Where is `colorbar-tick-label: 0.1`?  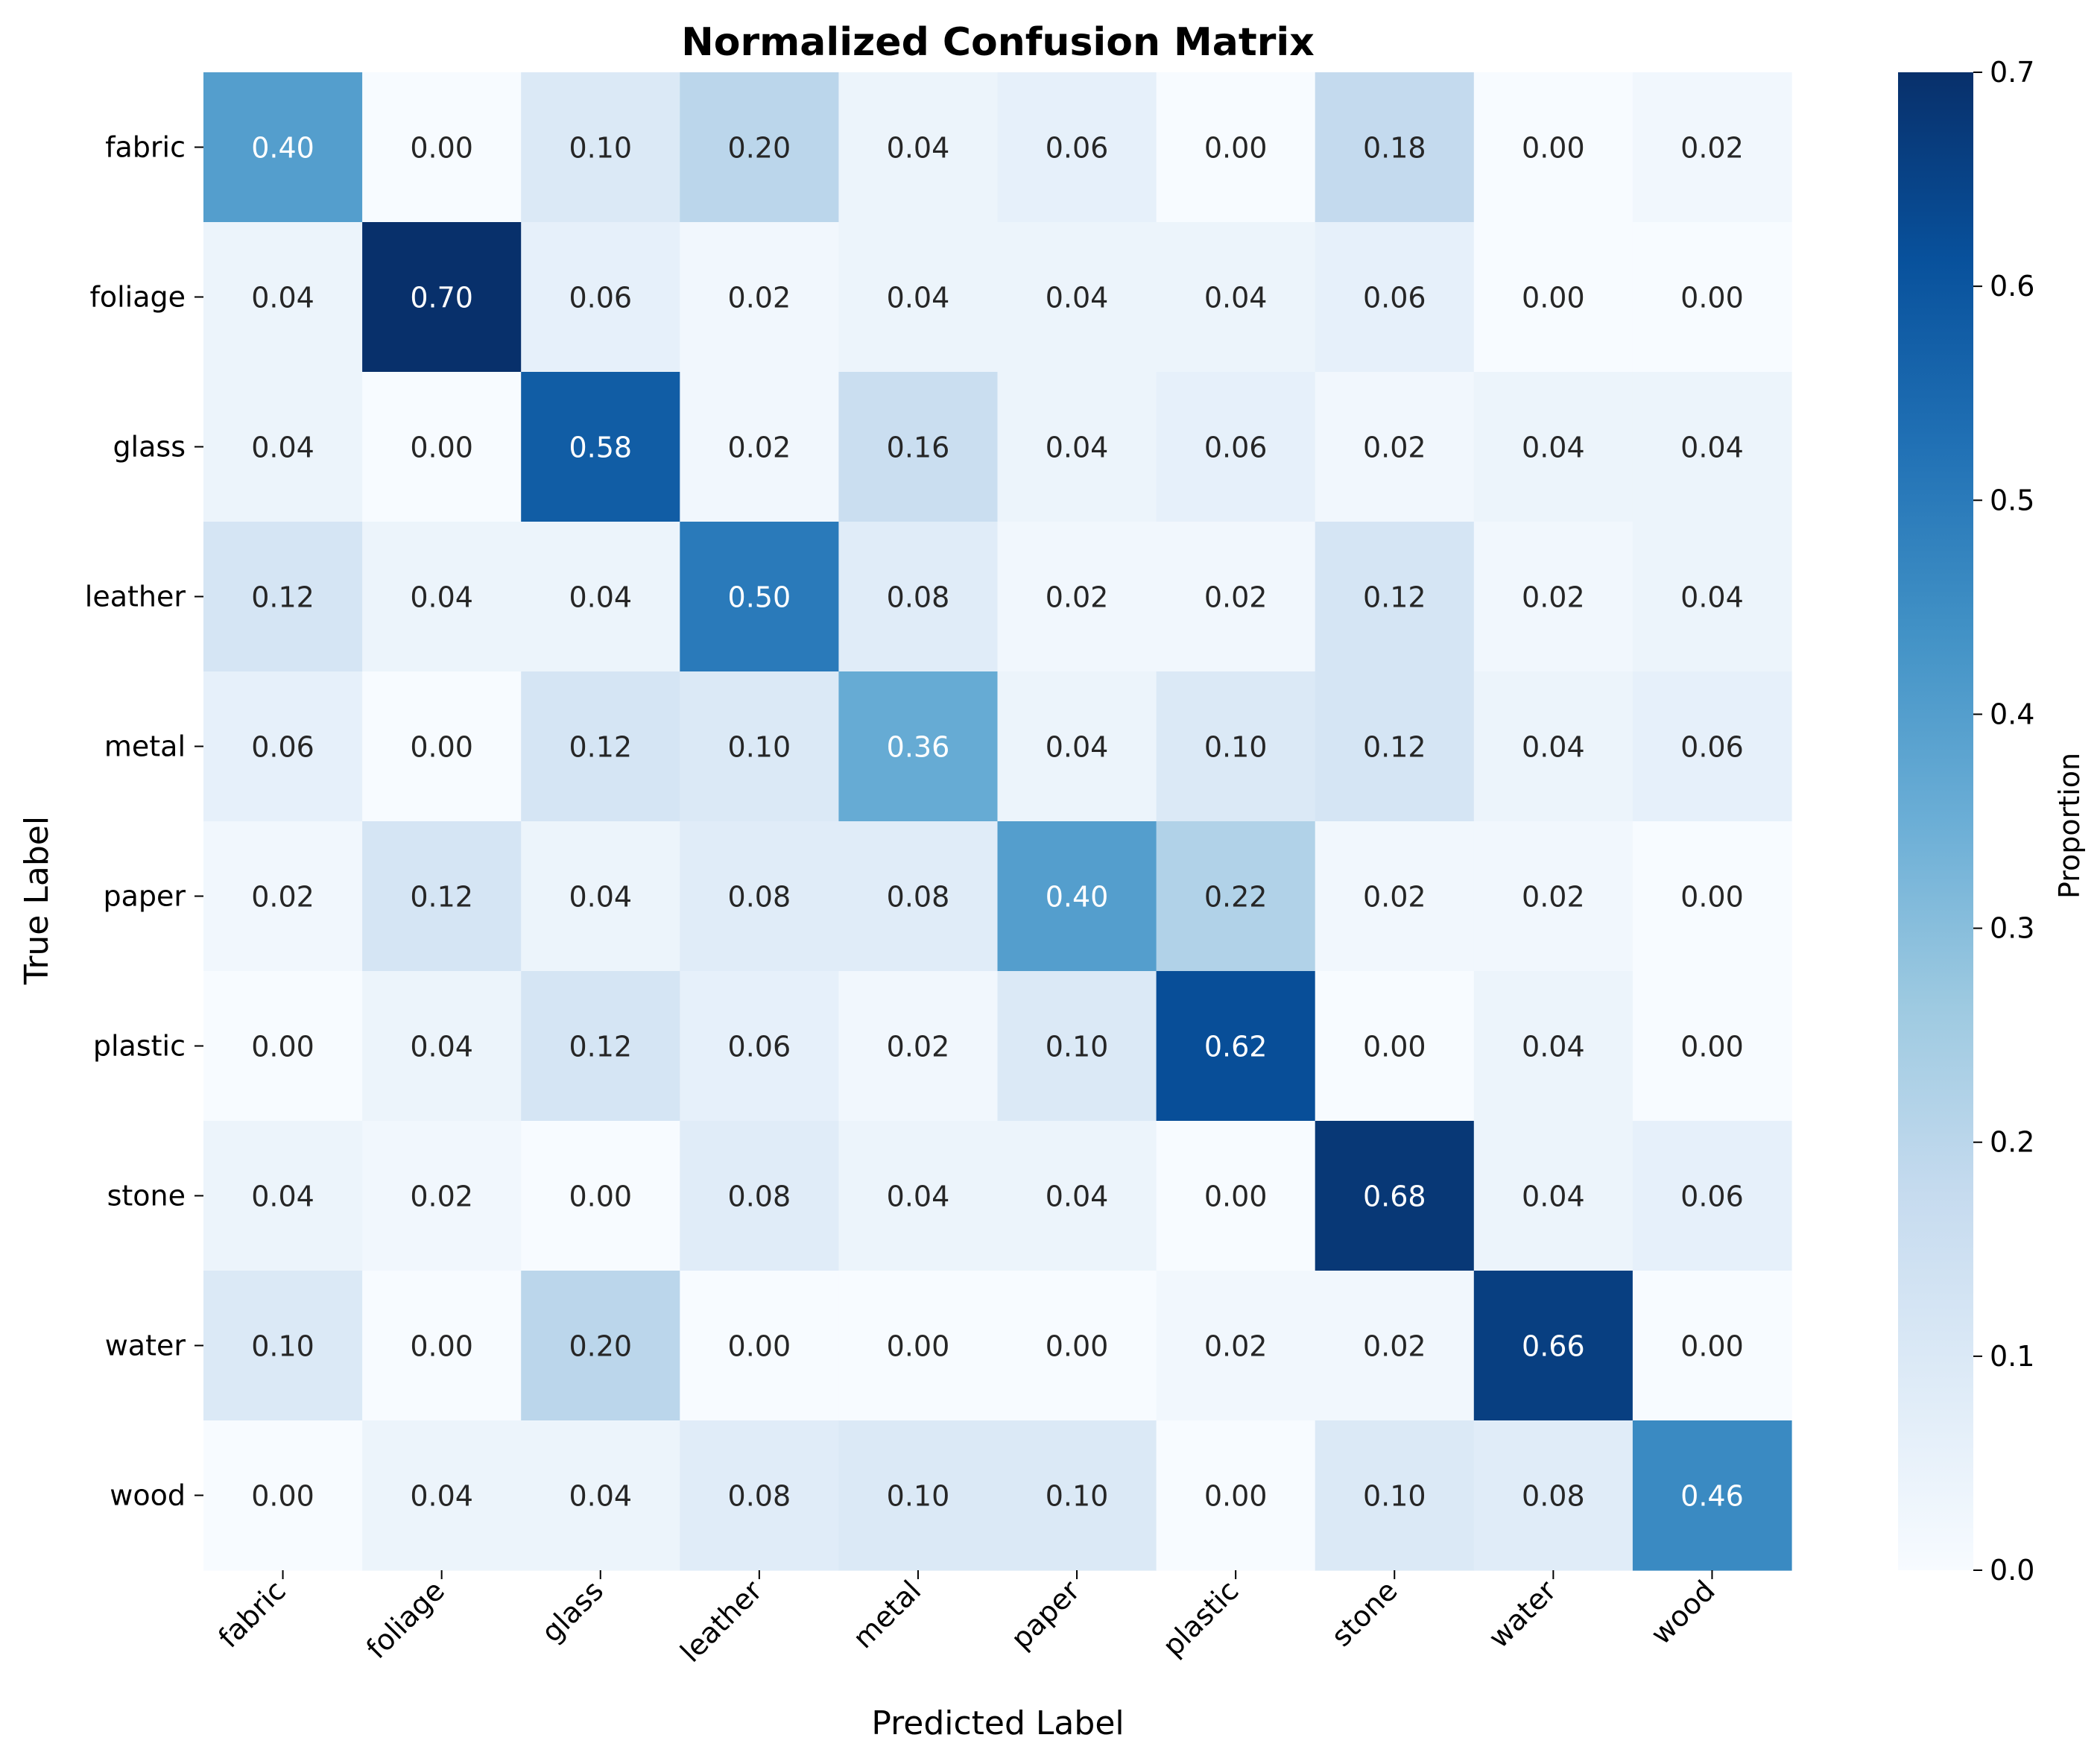 colorbar-tick-label: 0.1 is located at coordinates (2012, 1356).